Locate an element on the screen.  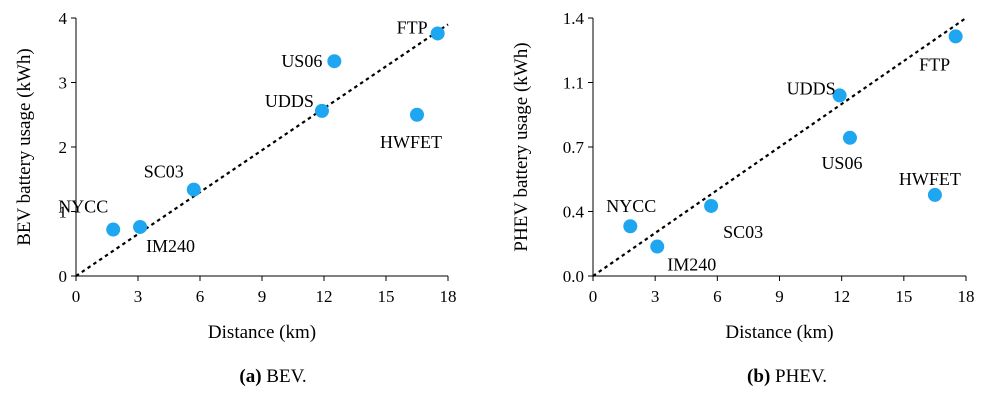
y-axis-title: BEV battery usage (kWh) is located at coordinates (24, 147).